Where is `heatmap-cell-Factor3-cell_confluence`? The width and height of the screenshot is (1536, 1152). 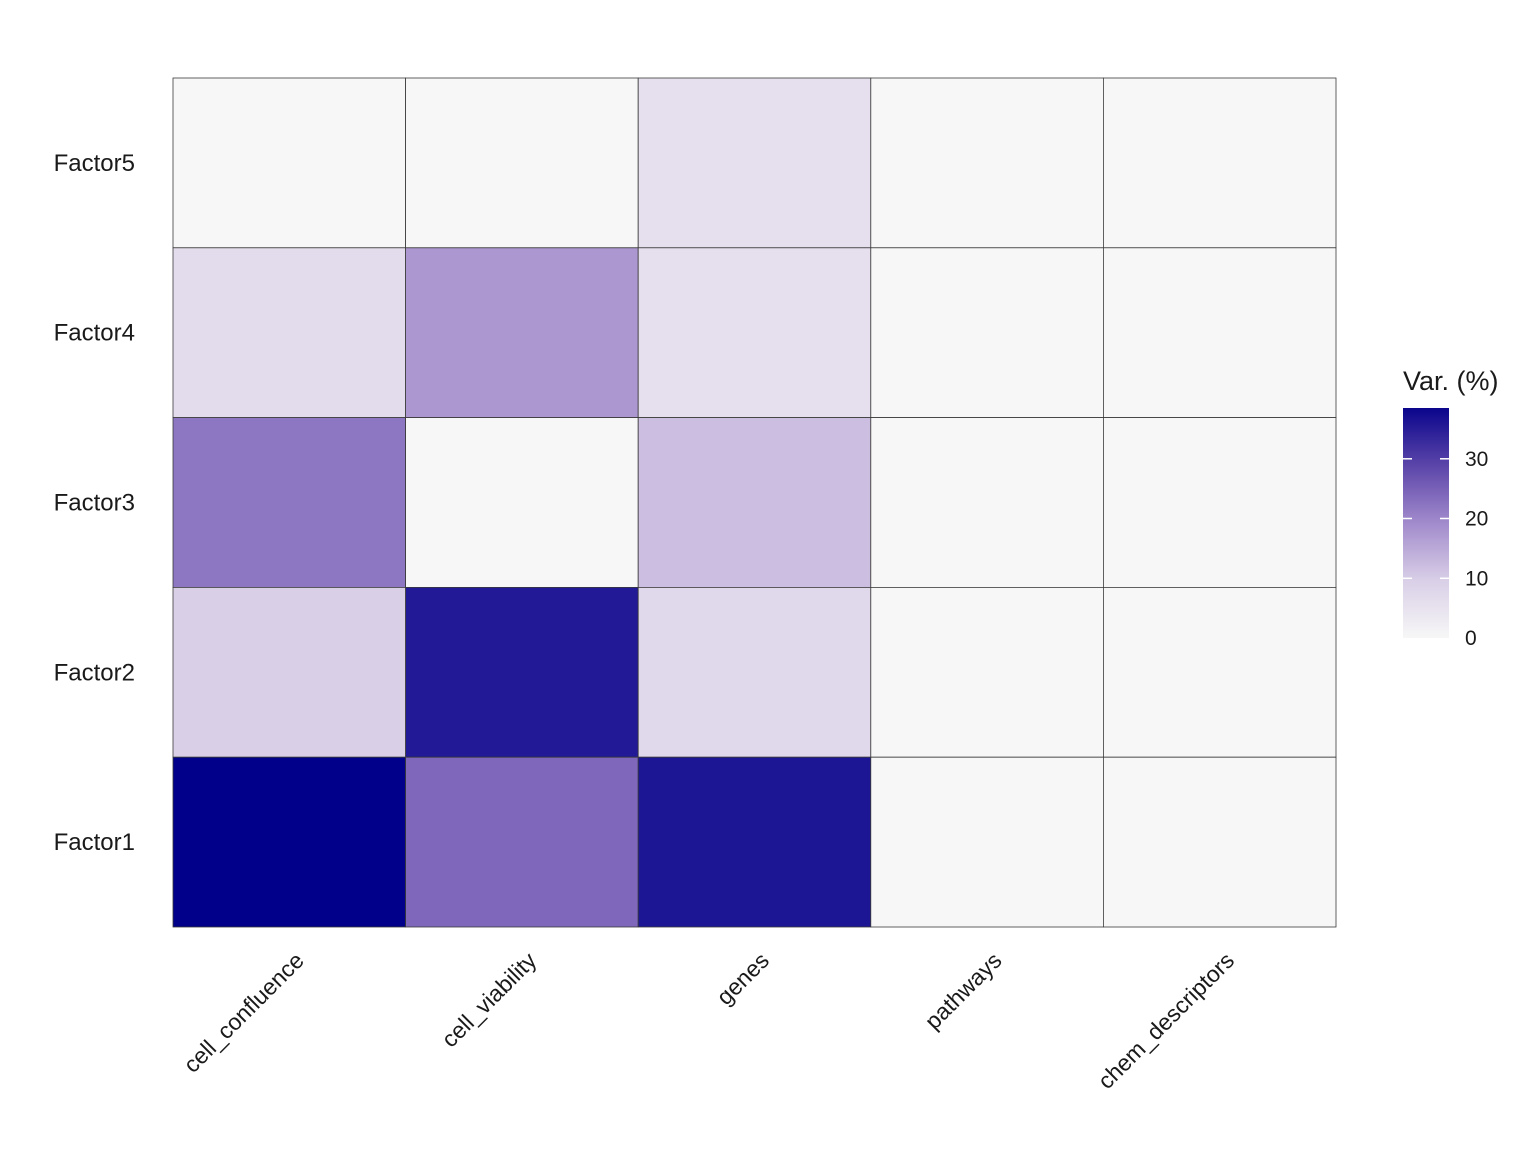 heatmap-cell-Factor3-cell_confluence is located at coordinates (289, 502).